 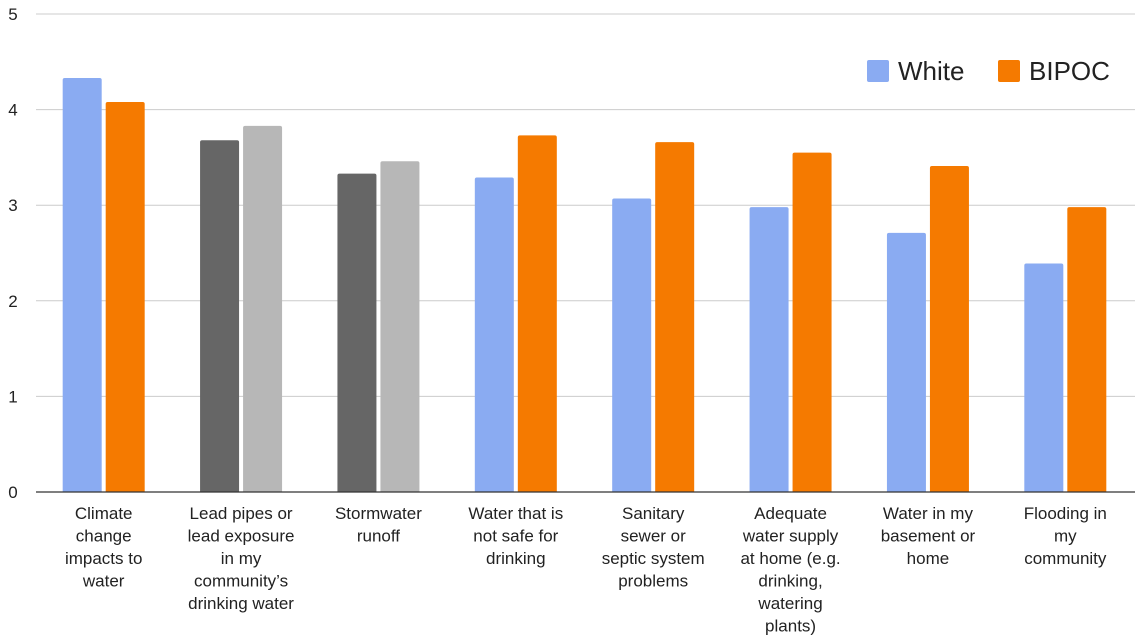 What do you see at coordinates (1065, 558) in the screenshot?
I see `x-tick-label: community` at bounding box center [1065, 558].